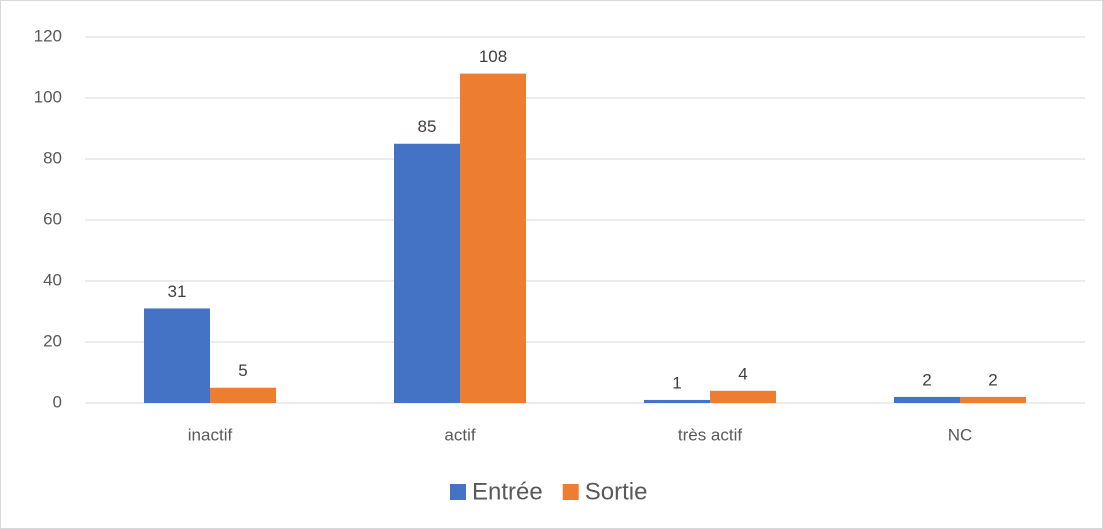 The image size is (1103, 529). I want to click on data-label: 4, so click(742, 373).